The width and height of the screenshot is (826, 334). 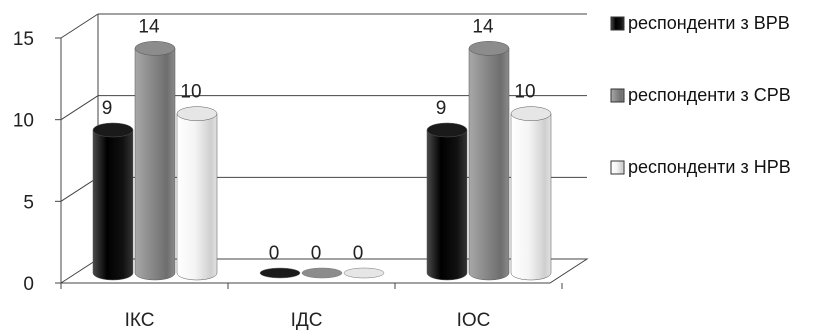 What do you see at coordinates (709, 23) in the screenshot?
I see `legend-label: респонденти з ВРВ` at bounding box center [709, 23].